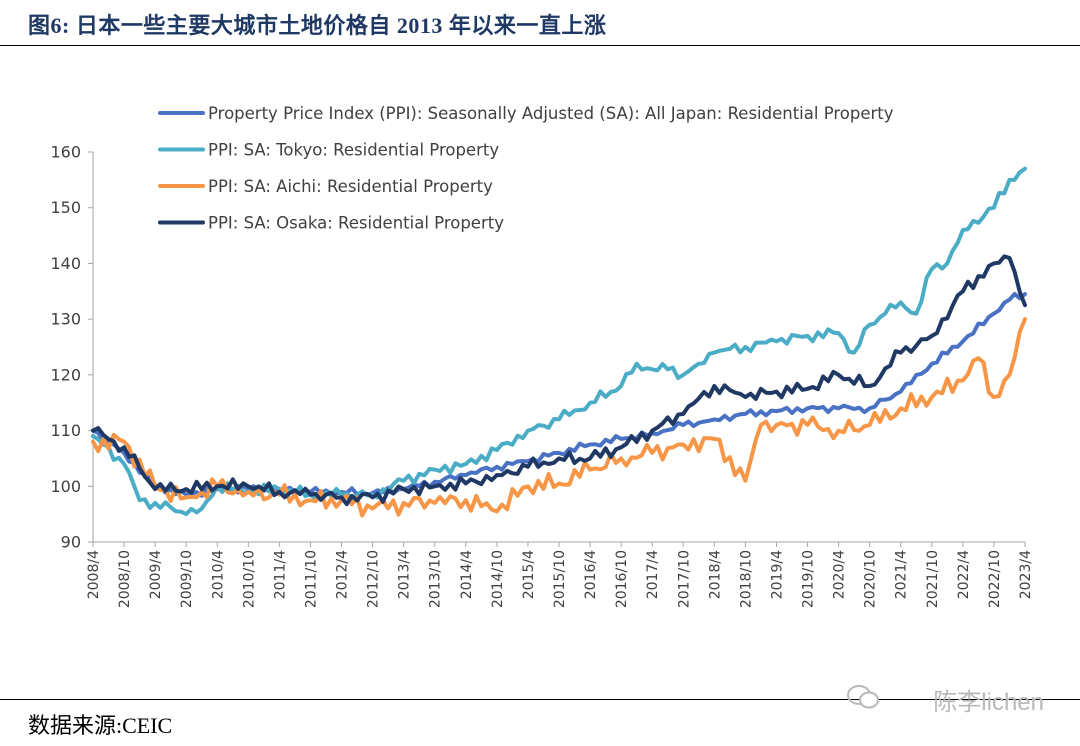  What do you see at coordinates (840, 574) in the screenshot?
I see `x-tick-label: 2020/4` at bounding box center [840, 574].